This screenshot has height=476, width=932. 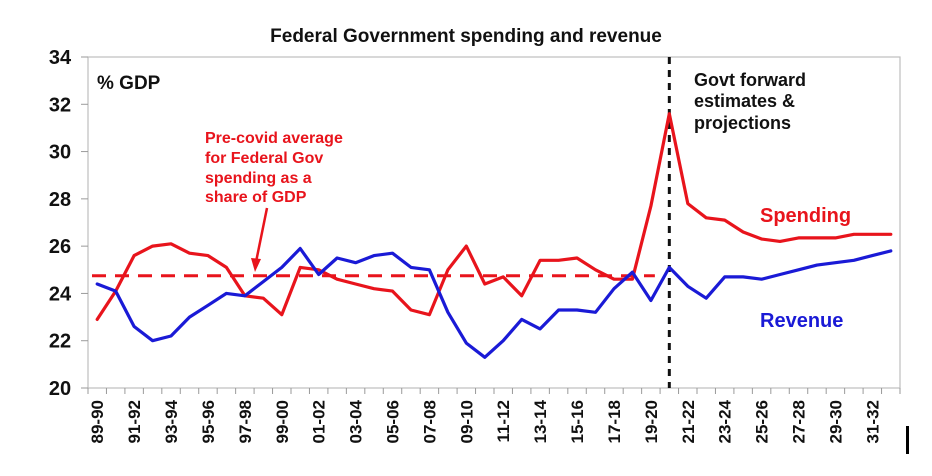 What do you see at coordinates (872, 421) in the screenshot?
I see `x-tick-label: 31-32` at bounding box center [872, 421].